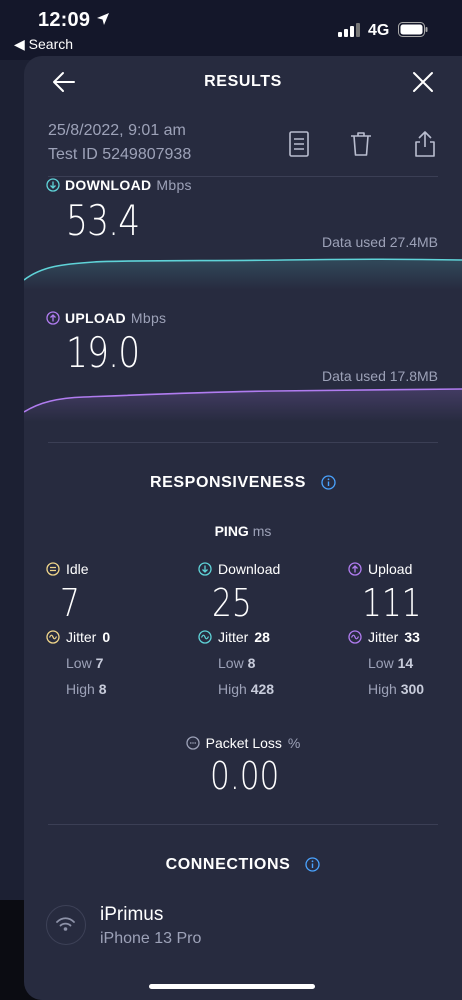 The image size is (462, 1000). What do you see at coordinates (412, 637) in the screenshot?
I see `jitter-upload-value: 33` at bounding box center [412, 637].